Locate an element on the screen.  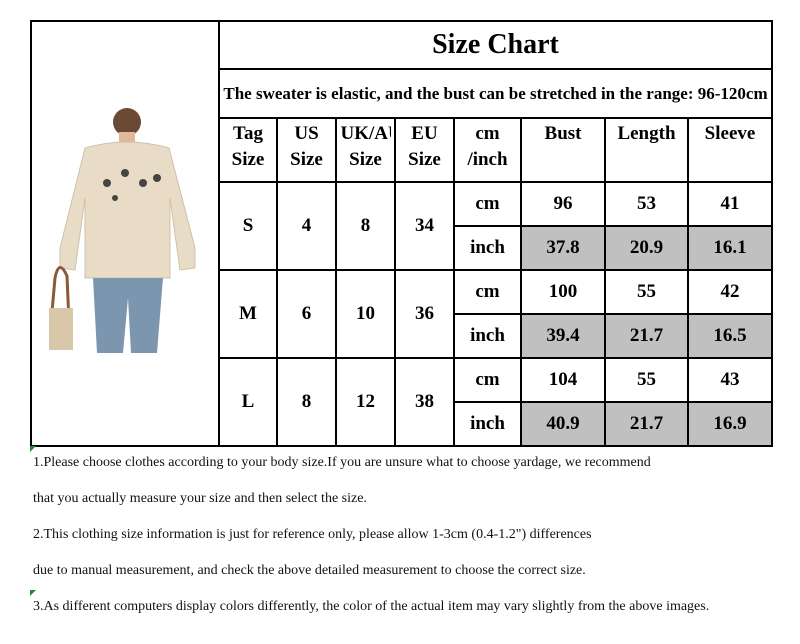
cm-value: 42 is located at coordinates (730, 292).